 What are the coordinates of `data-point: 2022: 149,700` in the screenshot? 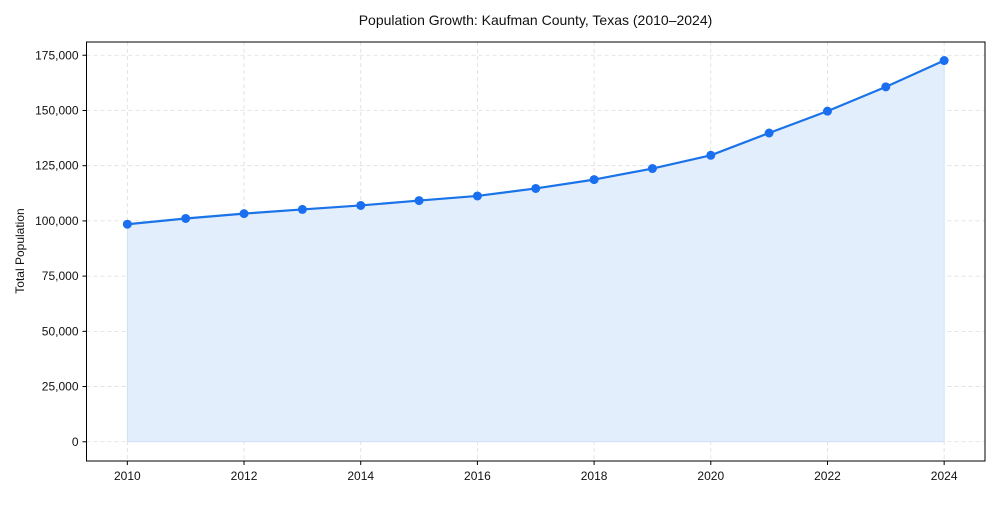 It's located at (827, 111).